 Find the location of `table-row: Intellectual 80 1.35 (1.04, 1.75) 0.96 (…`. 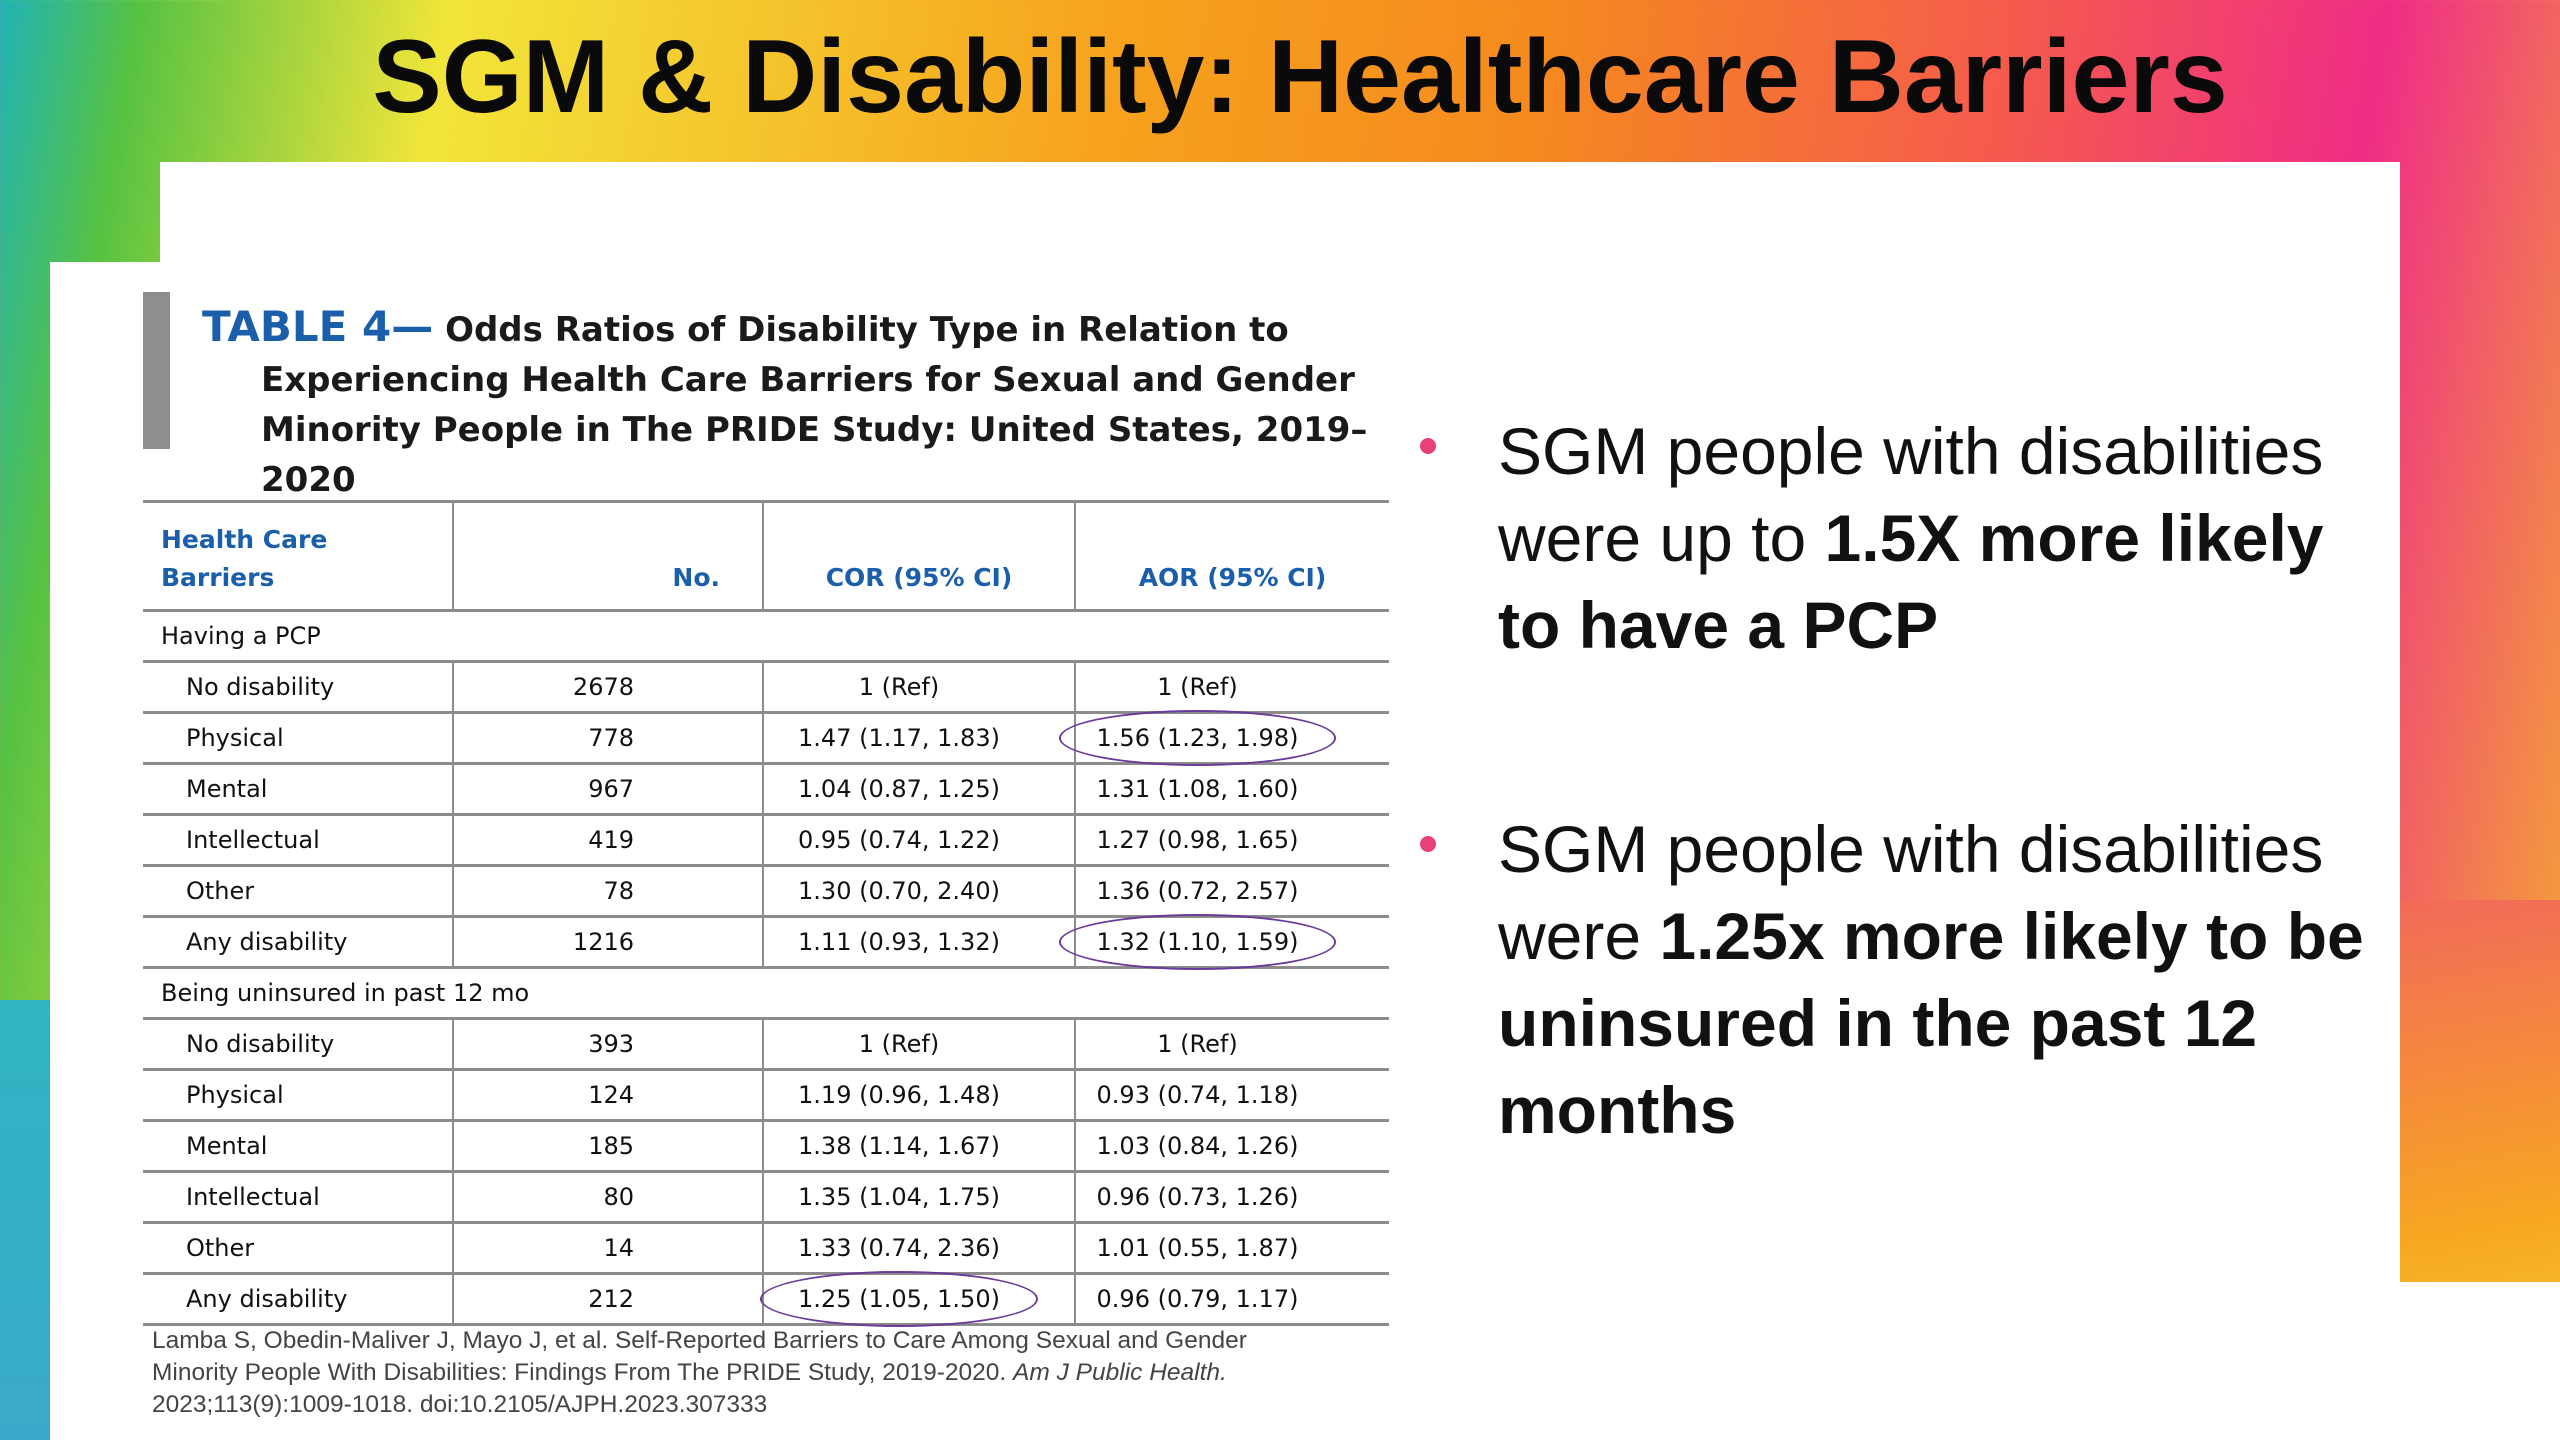

table-row: Intellectual 80 1.35 (1.04, 1.75) 0.96 (… is located at coordinates (766, 1197).